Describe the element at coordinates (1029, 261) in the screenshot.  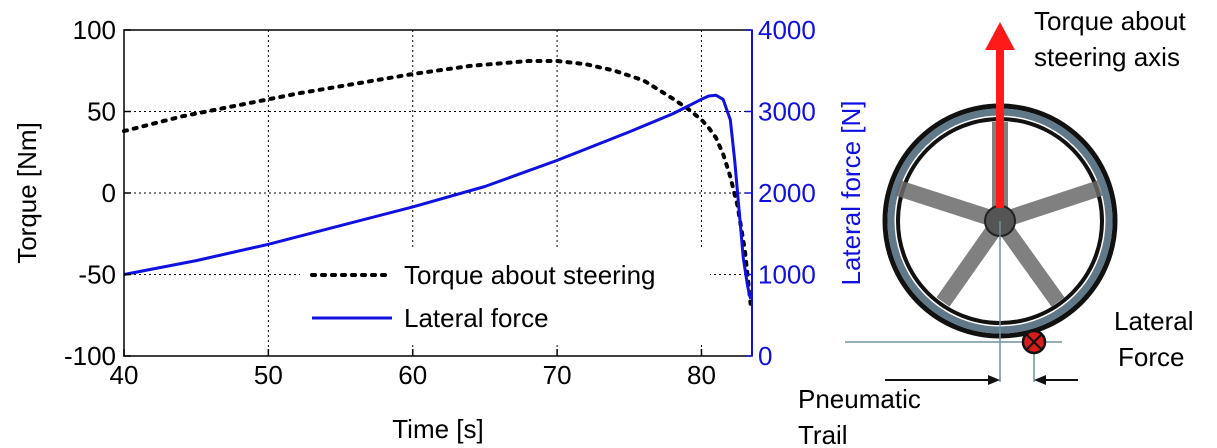
I see `spoke-lower-right` at that location.